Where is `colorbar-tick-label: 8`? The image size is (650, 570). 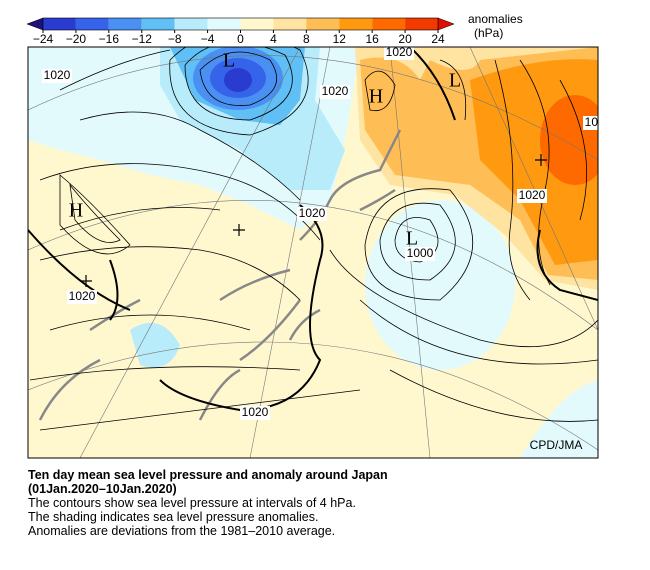
colorbar-tick-label: 8 is located at coordinates (306, 39).